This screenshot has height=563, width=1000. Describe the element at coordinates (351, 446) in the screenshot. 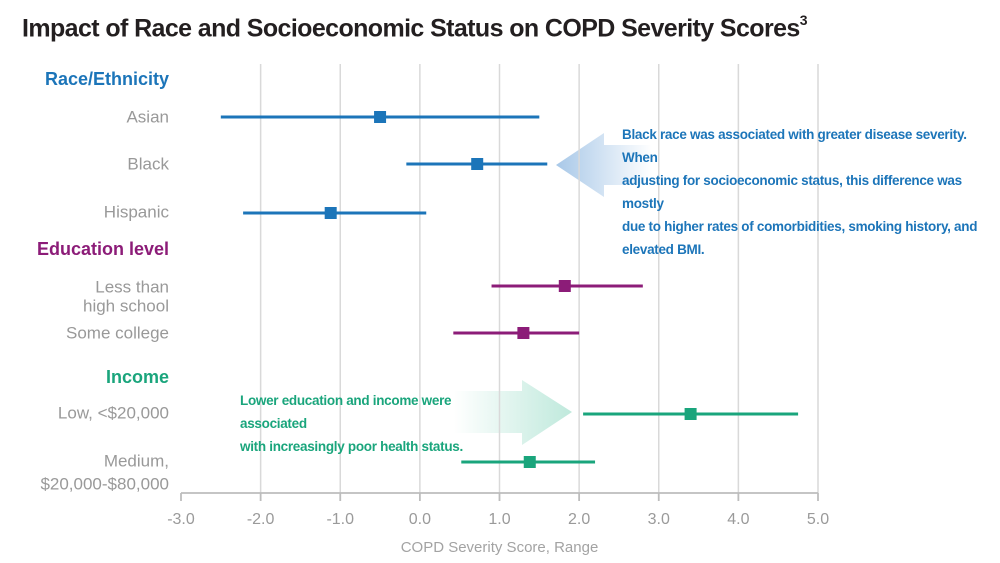

I see `annotation-ses-line: with increasingly poor health status.` at that location.